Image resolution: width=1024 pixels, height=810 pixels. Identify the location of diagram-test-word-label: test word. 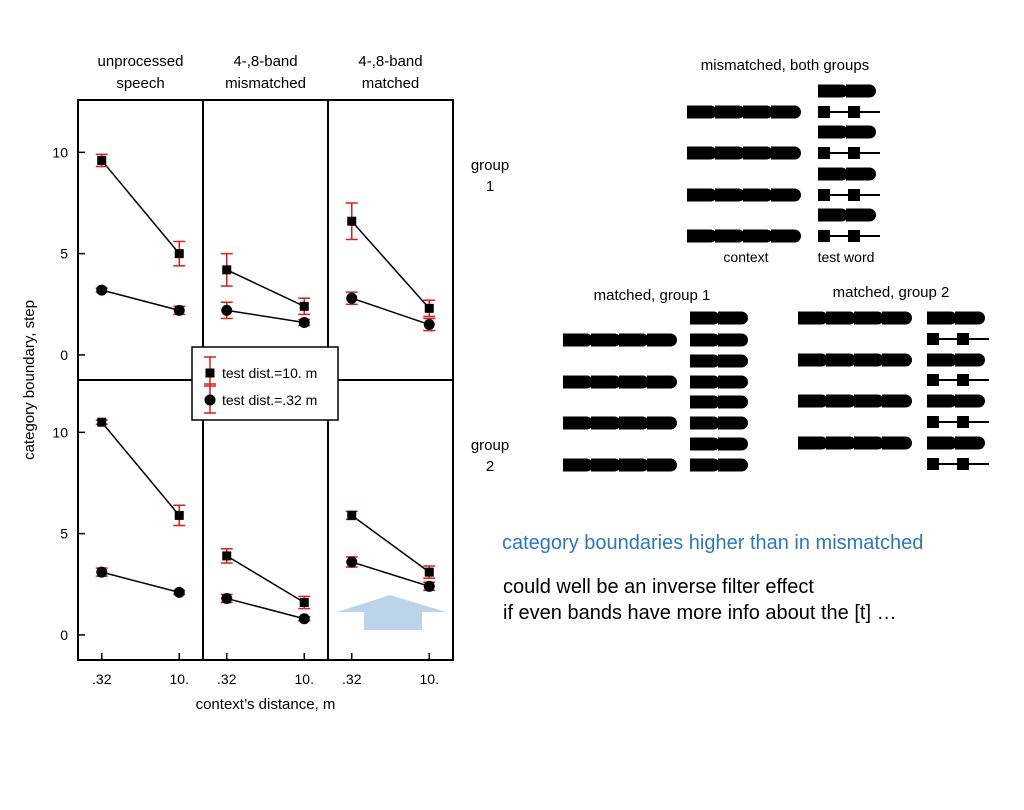
(846, 257).